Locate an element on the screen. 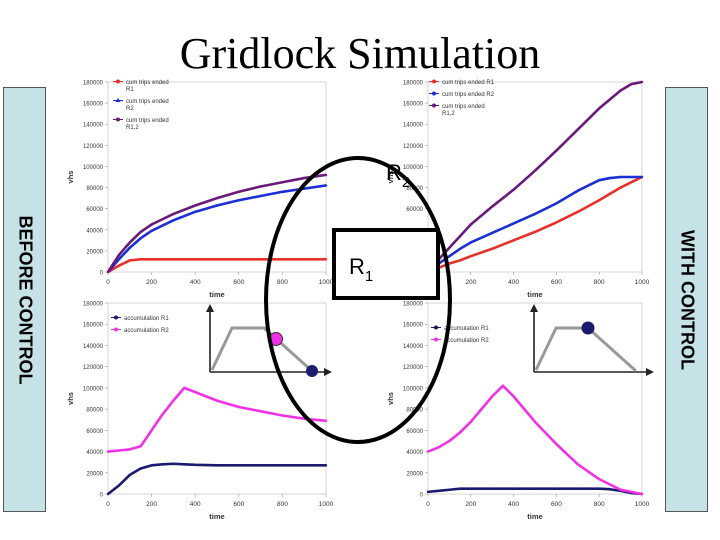  region-circle is located at coordinates (358, 300).